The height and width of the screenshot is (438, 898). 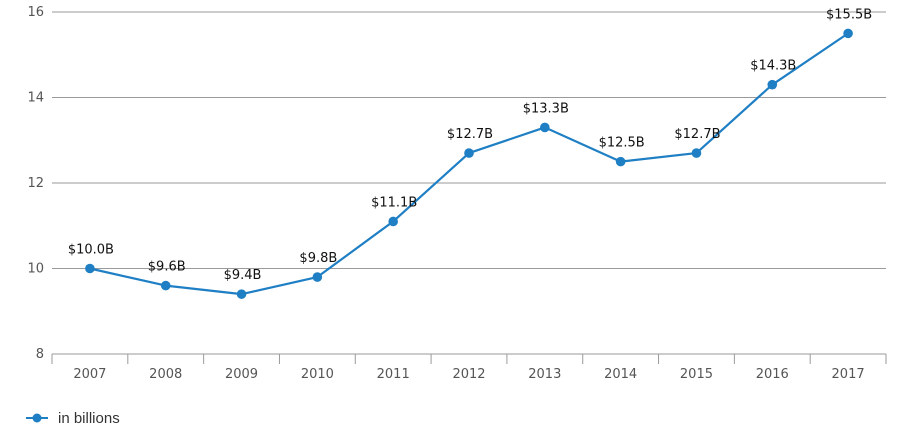 What do you see at coordinates (167, 267) in the screenshot?
I see `data-label: $9.6B` at bounding box center [167, 267].